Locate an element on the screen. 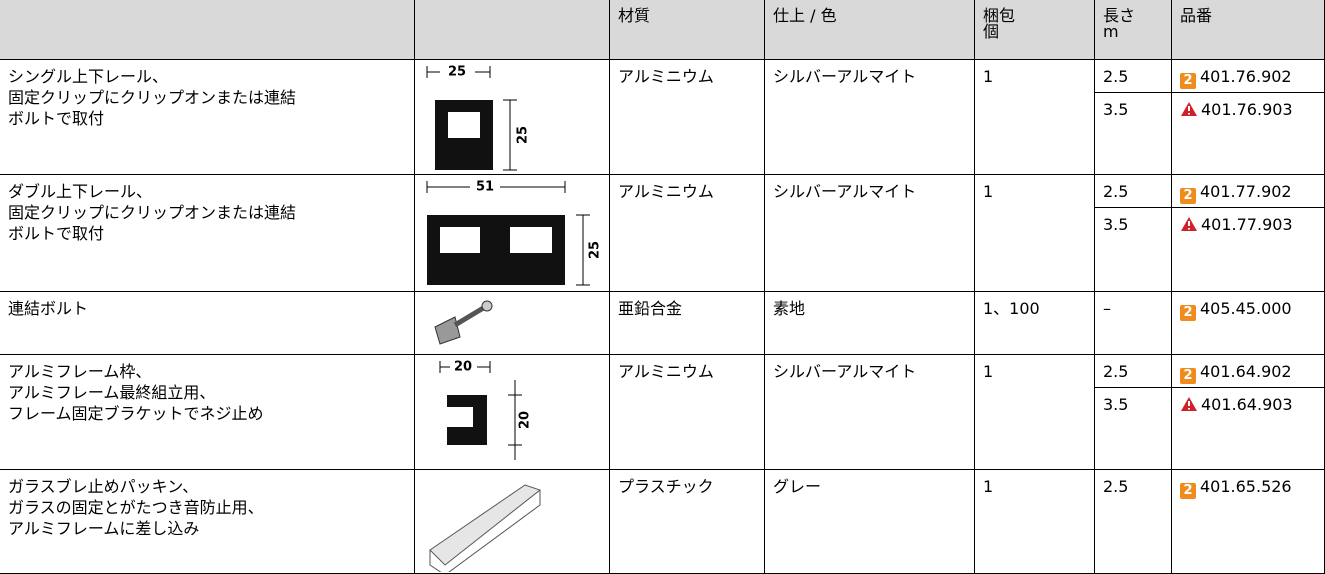  part-number: 2 401.77.902 is located at coordinates (1248, 191).